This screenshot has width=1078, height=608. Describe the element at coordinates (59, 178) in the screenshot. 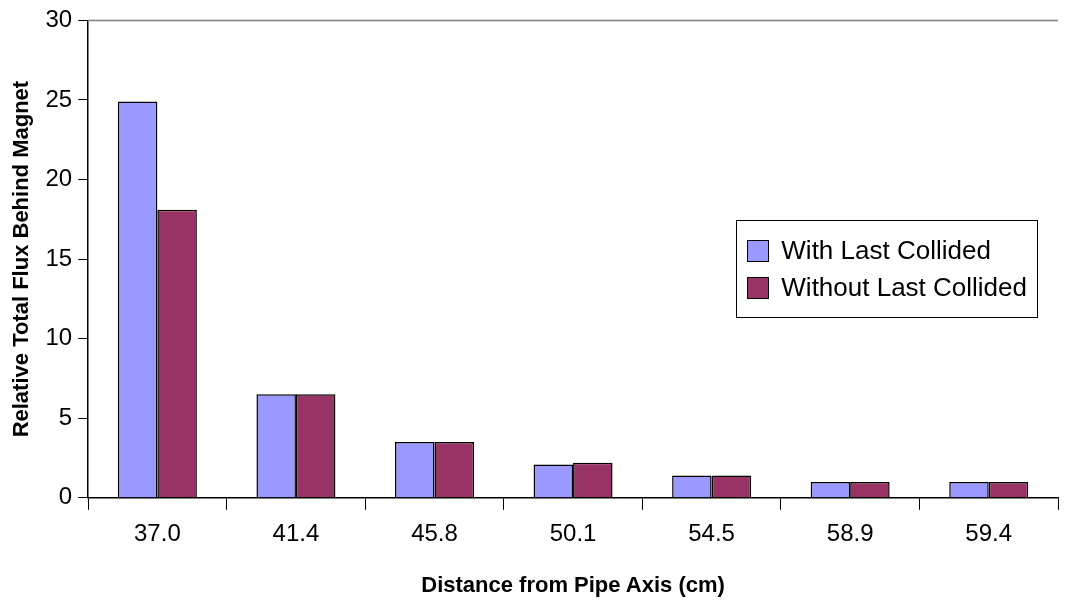

I see `y-tick-label: 20` at that location.